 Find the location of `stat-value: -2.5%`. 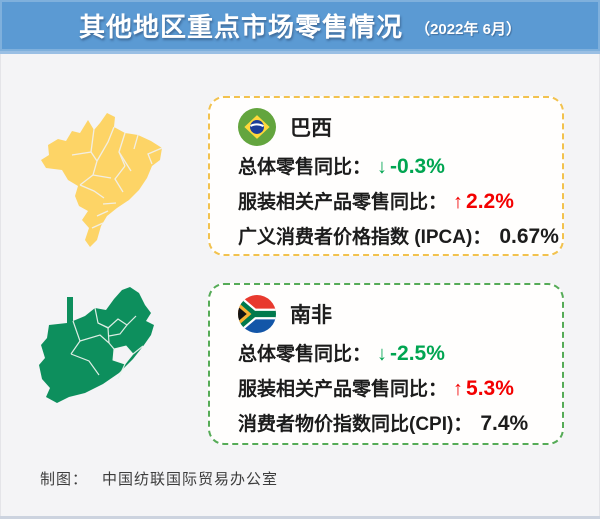

stat-value: -2.5% is located at coordinates (417, 353).